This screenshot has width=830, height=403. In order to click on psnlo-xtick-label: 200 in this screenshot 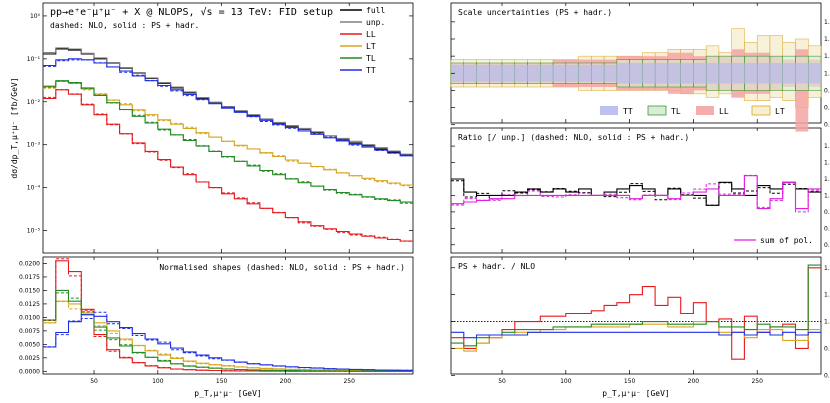, I will do `click(694, 381)`.